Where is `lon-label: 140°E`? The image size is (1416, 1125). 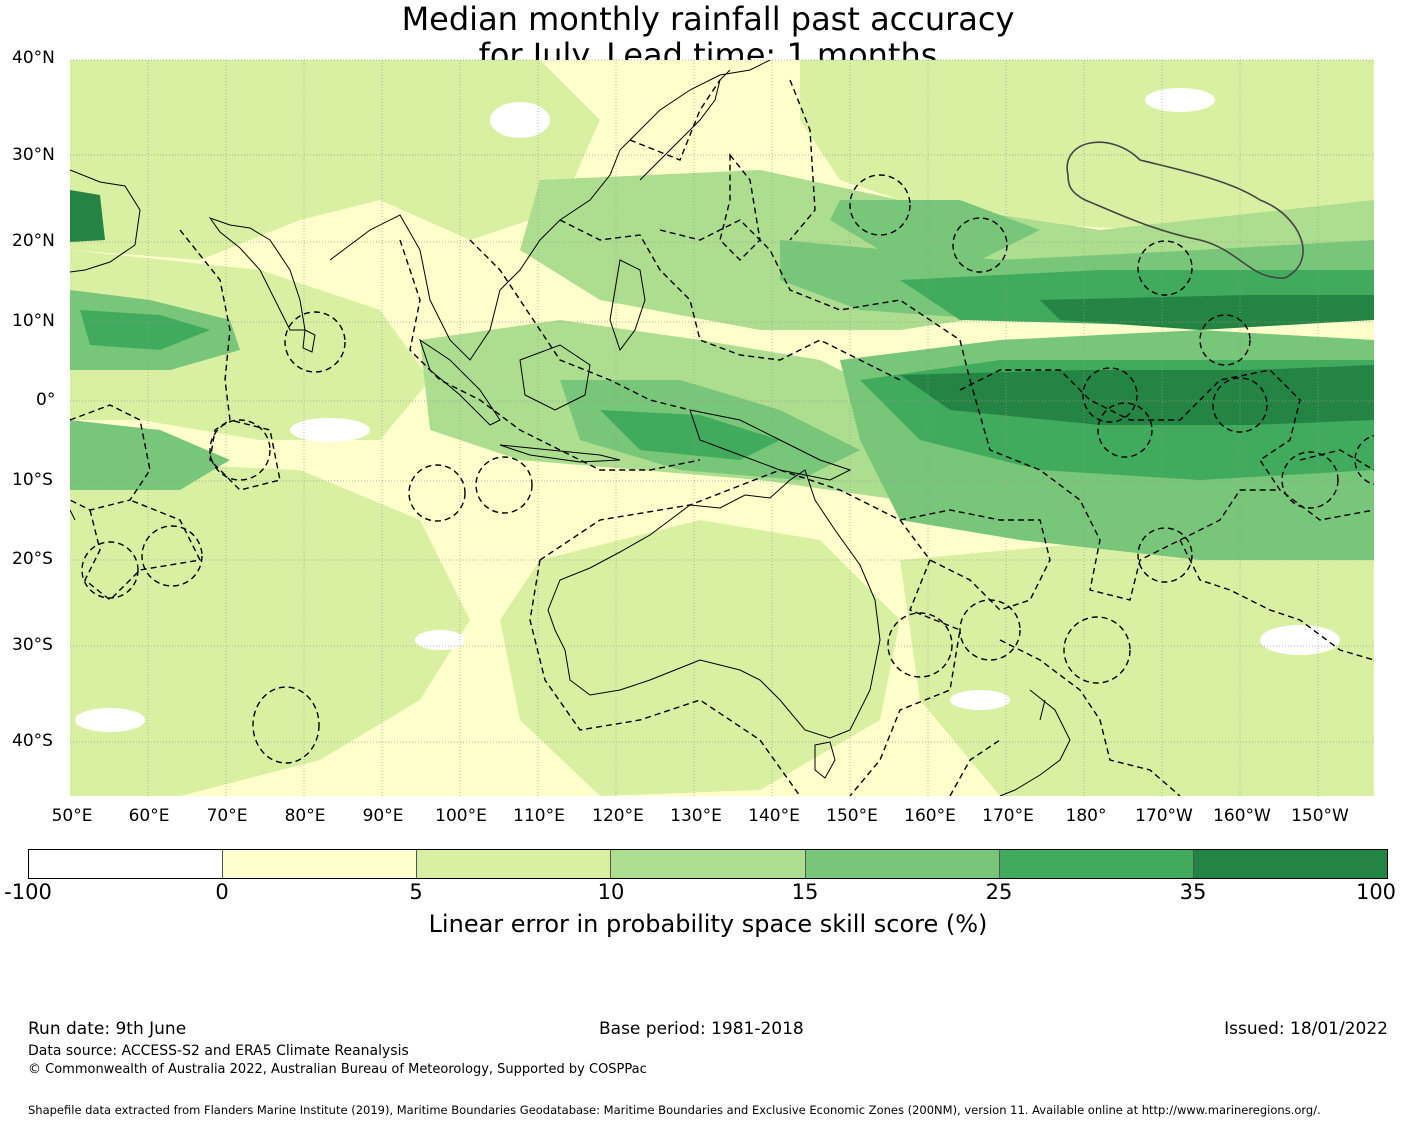
lon-label: 140°E is located at coordinates (774, 816).